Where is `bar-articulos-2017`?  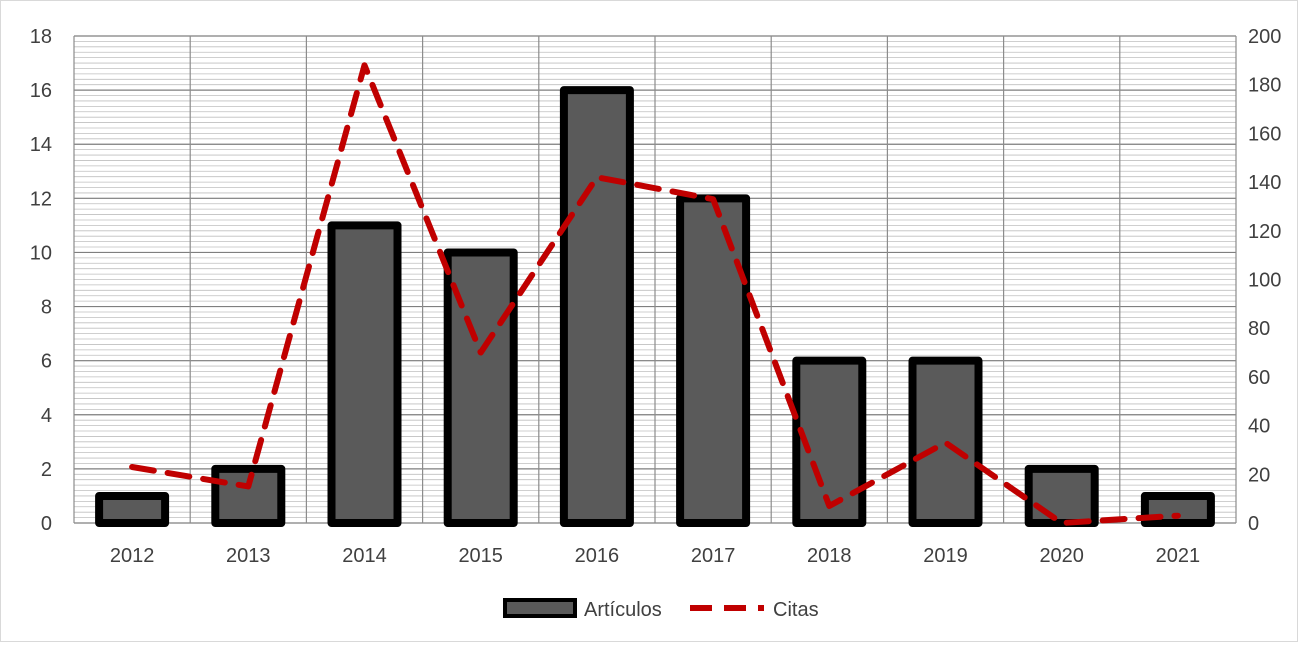 bar-articulos-2017 is located at coordinates (713, 360).